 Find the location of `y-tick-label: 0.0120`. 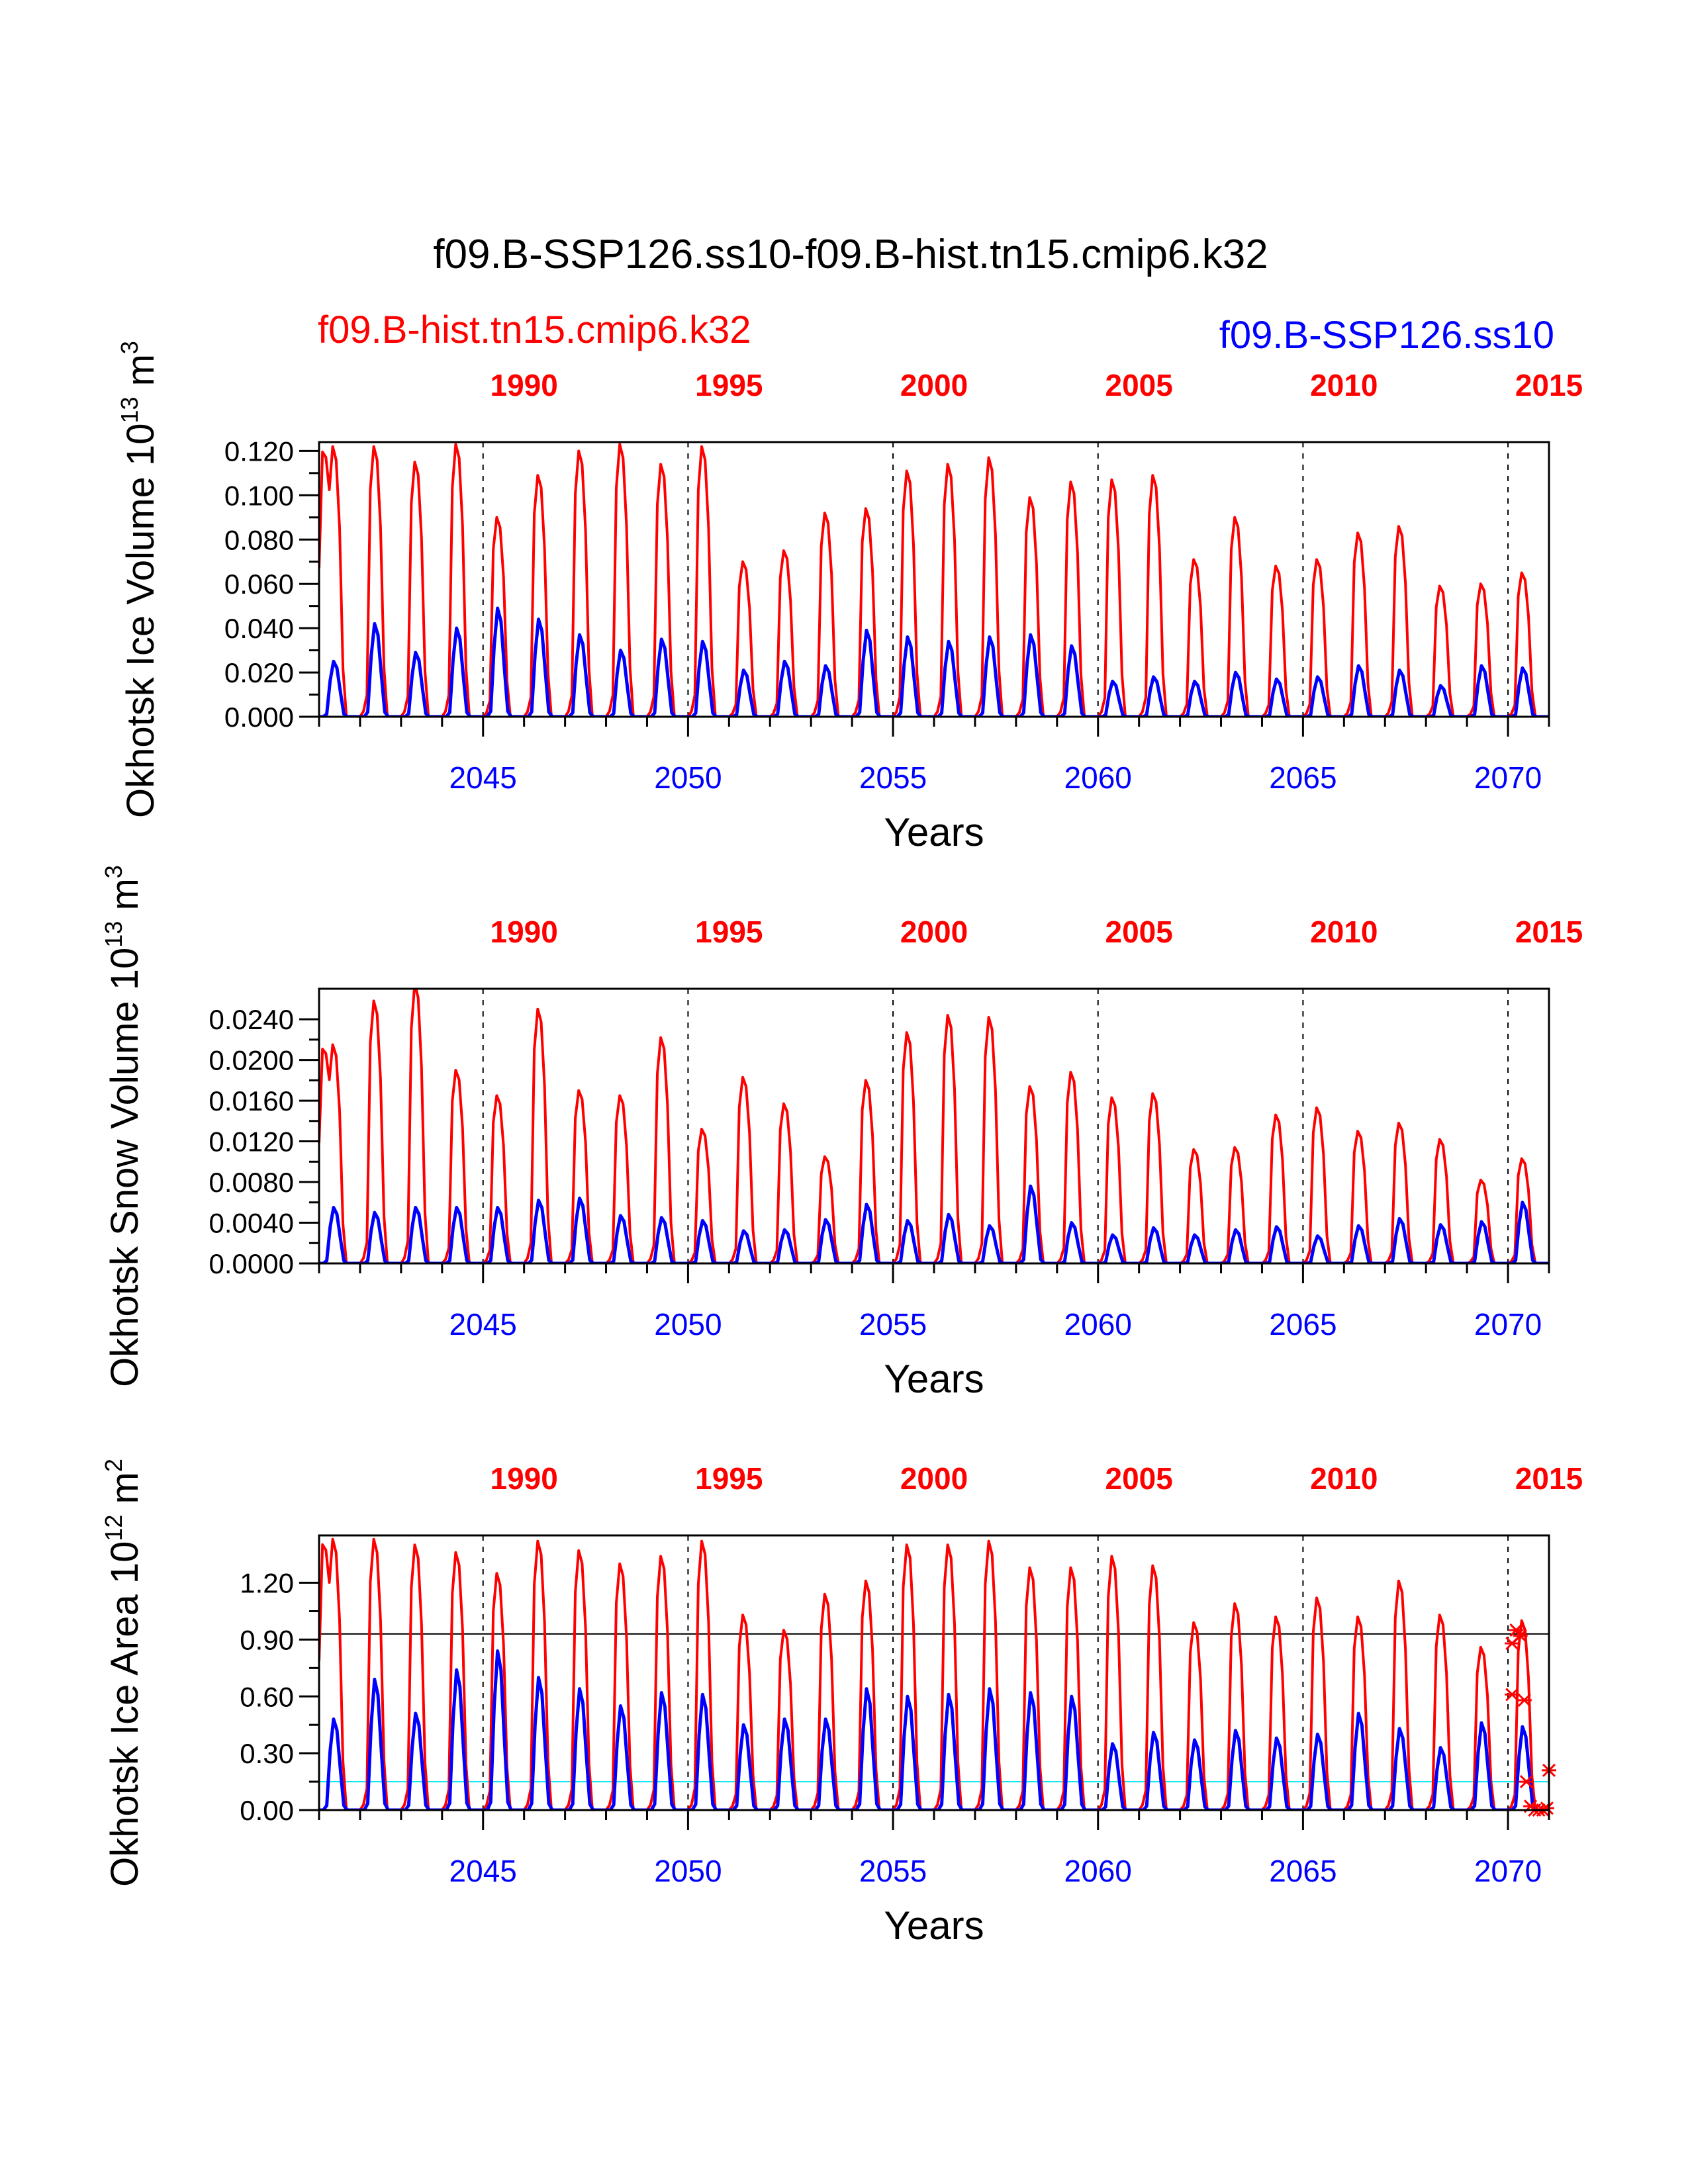

y-tick-label: 0.0120 is located at coordinates (251, 1142).